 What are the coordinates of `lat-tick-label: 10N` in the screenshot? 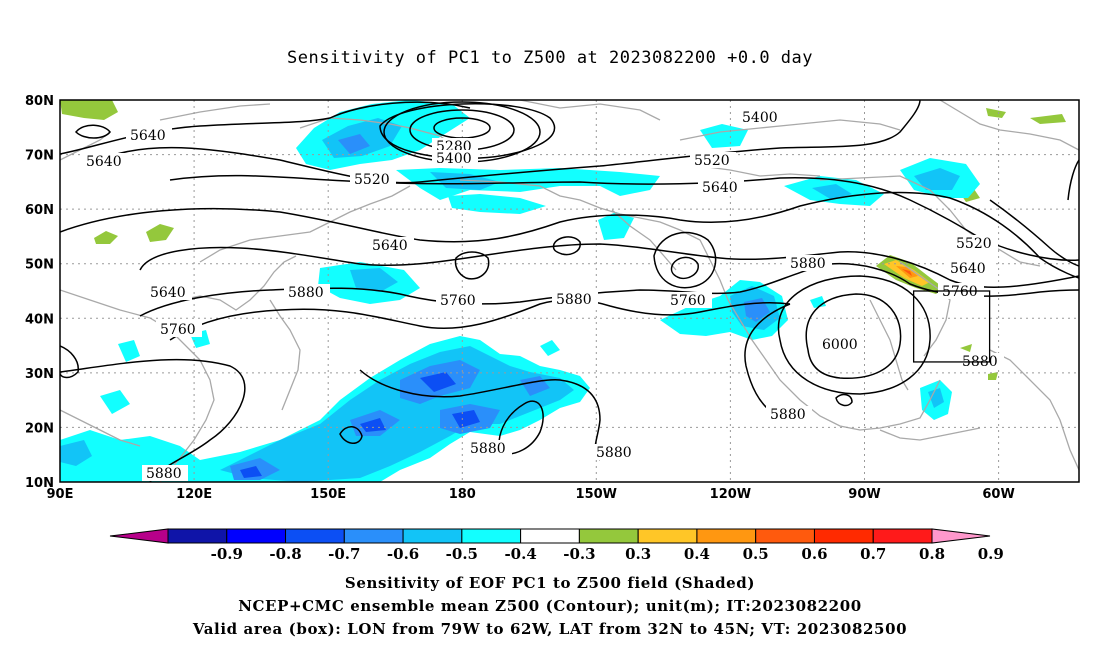 It's located at (39, 483).